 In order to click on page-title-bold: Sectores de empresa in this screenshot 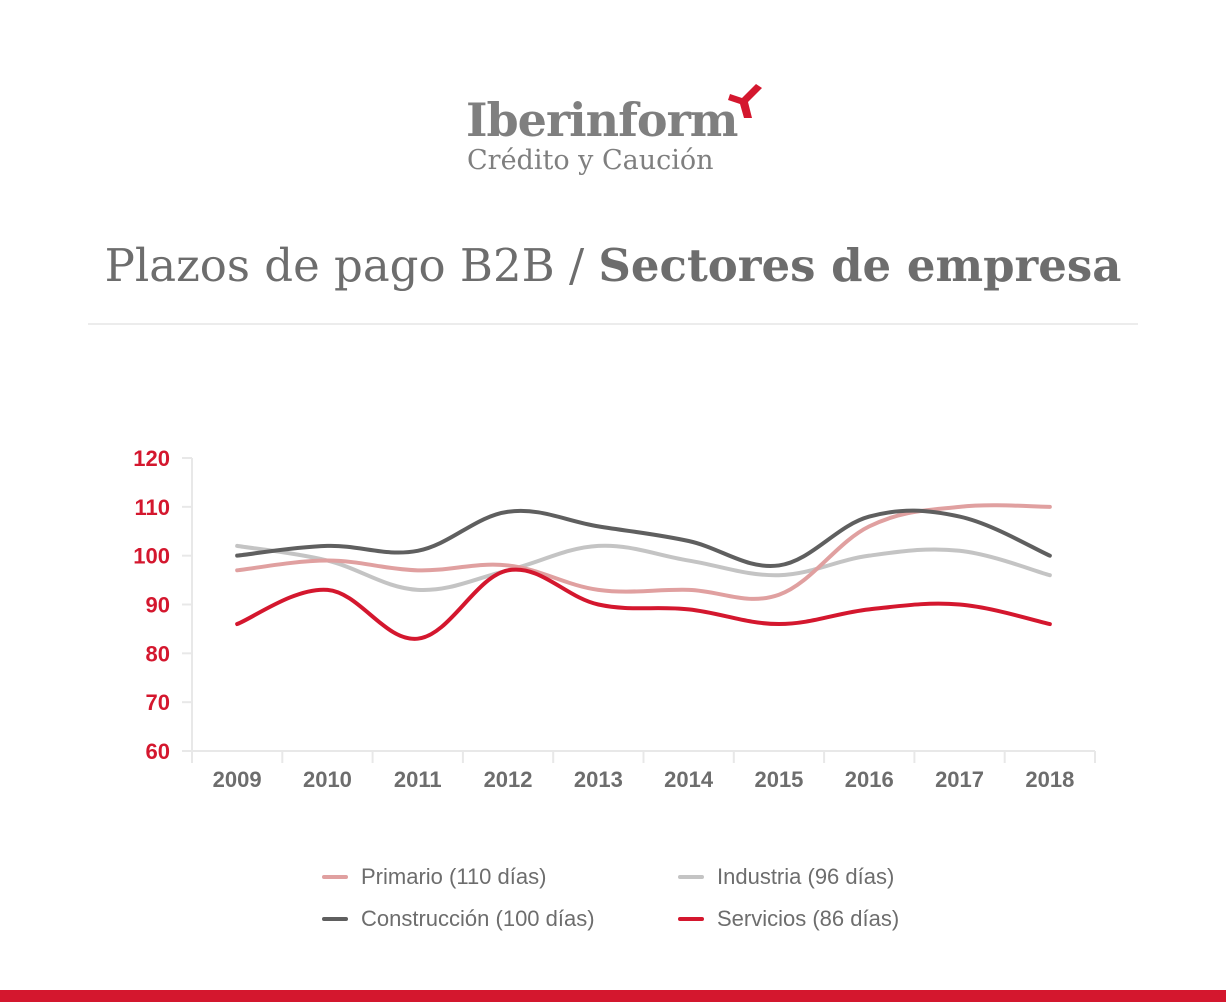, I will do `click(860, 265)`.